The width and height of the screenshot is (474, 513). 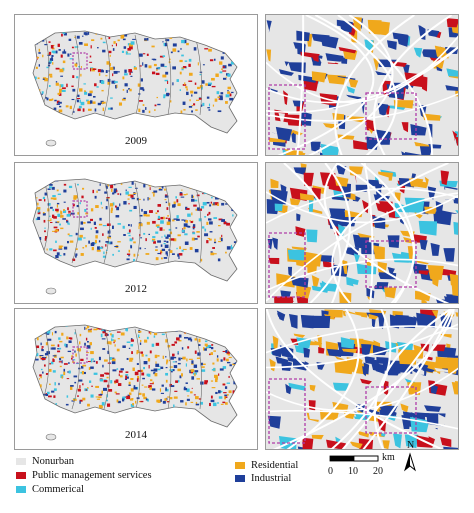 What do you see at coordinates (58, 489) in the screenshot?
I see `legend-label-commercial: Commerical` at bounding box center [58, 489].